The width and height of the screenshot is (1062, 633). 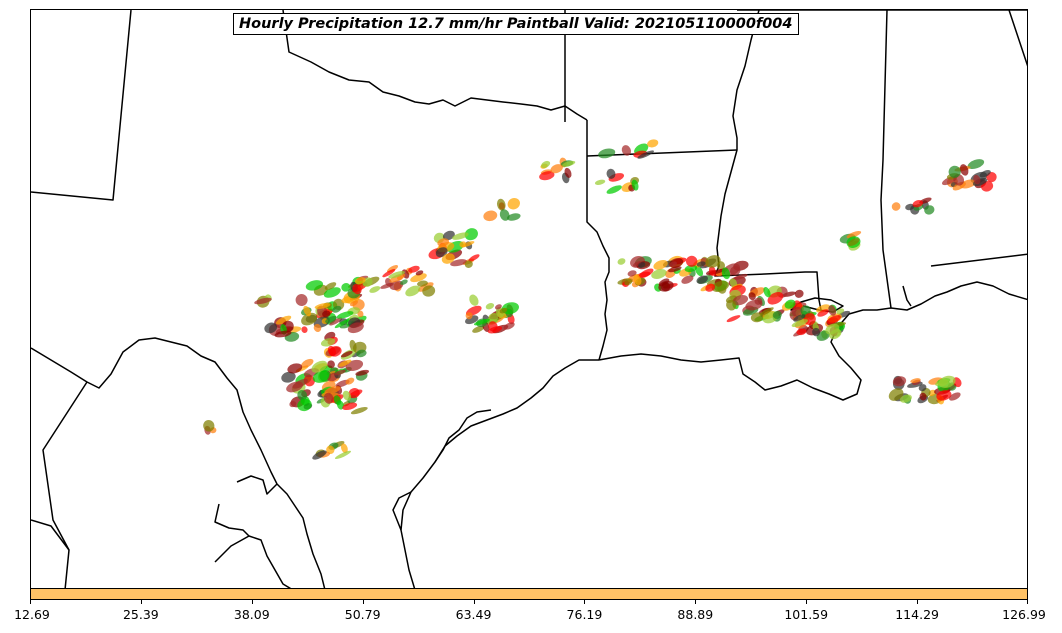 I want to click on colorbar-tick-label: 50.79, so click(x=362, y=614).